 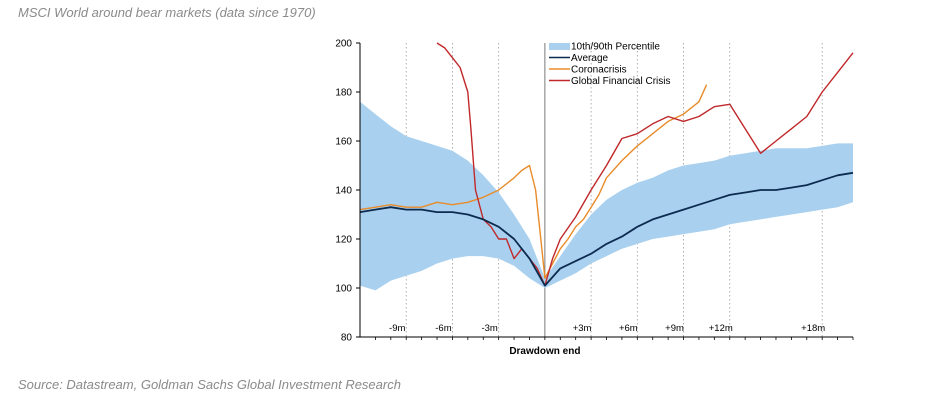 I want to click on legend-label-band: 10th/90th Percentile, so click(x=615, y=47).